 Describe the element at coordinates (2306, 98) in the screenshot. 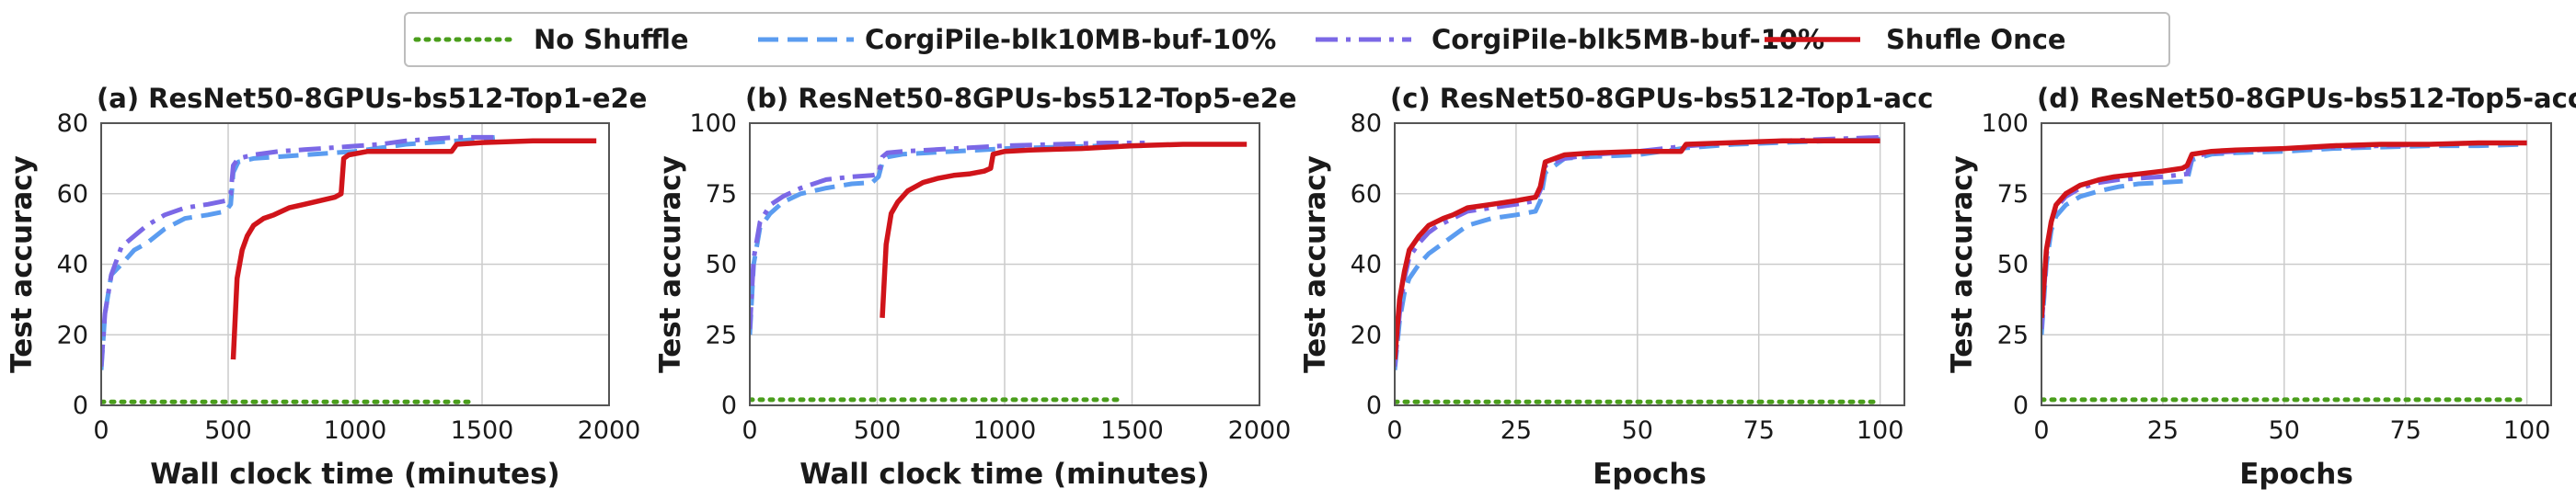

I see `panel-title: (d) ResNet50-8GPUs-bs512-Top5-acc` at that location.